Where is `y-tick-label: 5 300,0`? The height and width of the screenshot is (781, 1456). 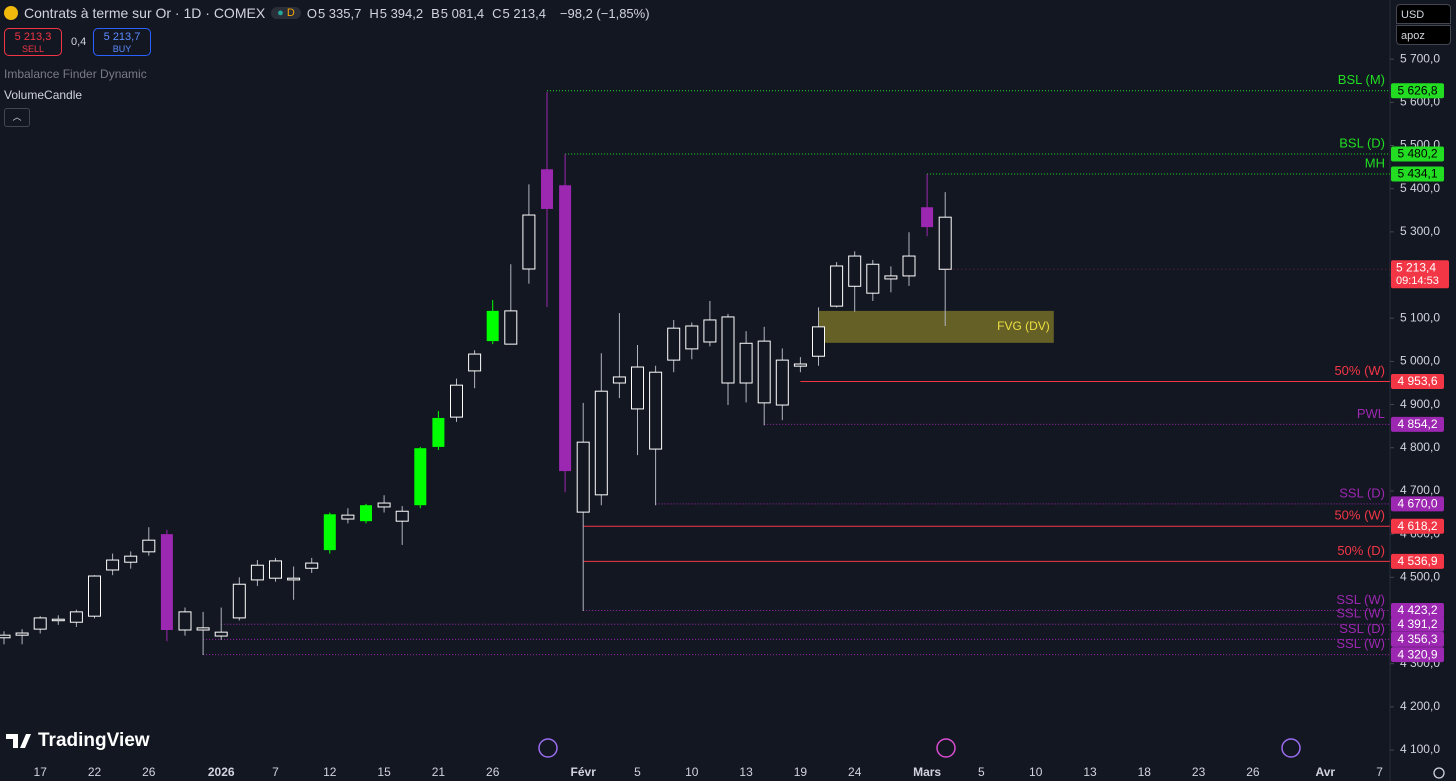 y-tick-label: 5 300,0 is located at coordinates (1420, 231).